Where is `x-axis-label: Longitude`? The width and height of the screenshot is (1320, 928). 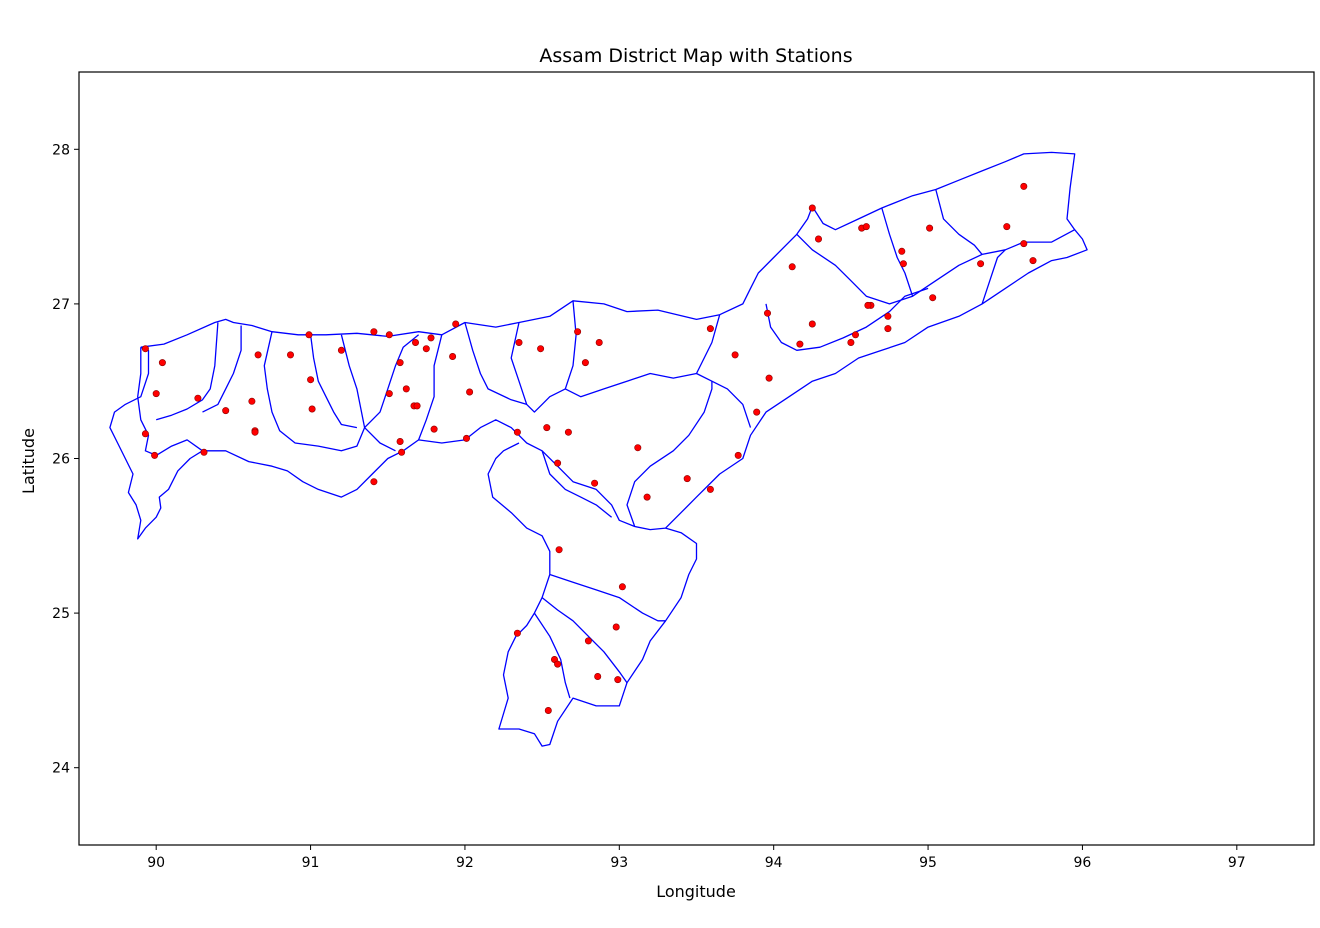 x-axis-label: Longitude is located at coordinates (696, 891).